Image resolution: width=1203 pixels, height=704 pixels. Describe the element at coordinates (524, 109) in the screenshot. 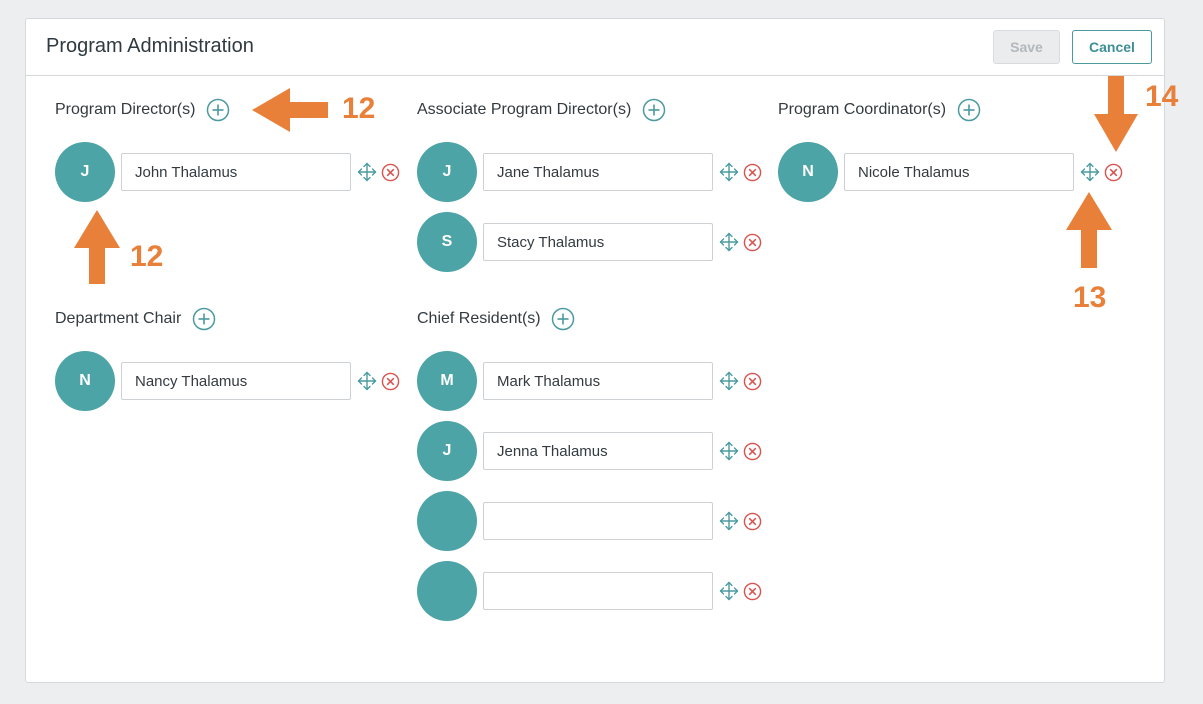

I see `section-label: Associate Program Director(s)` at that location.